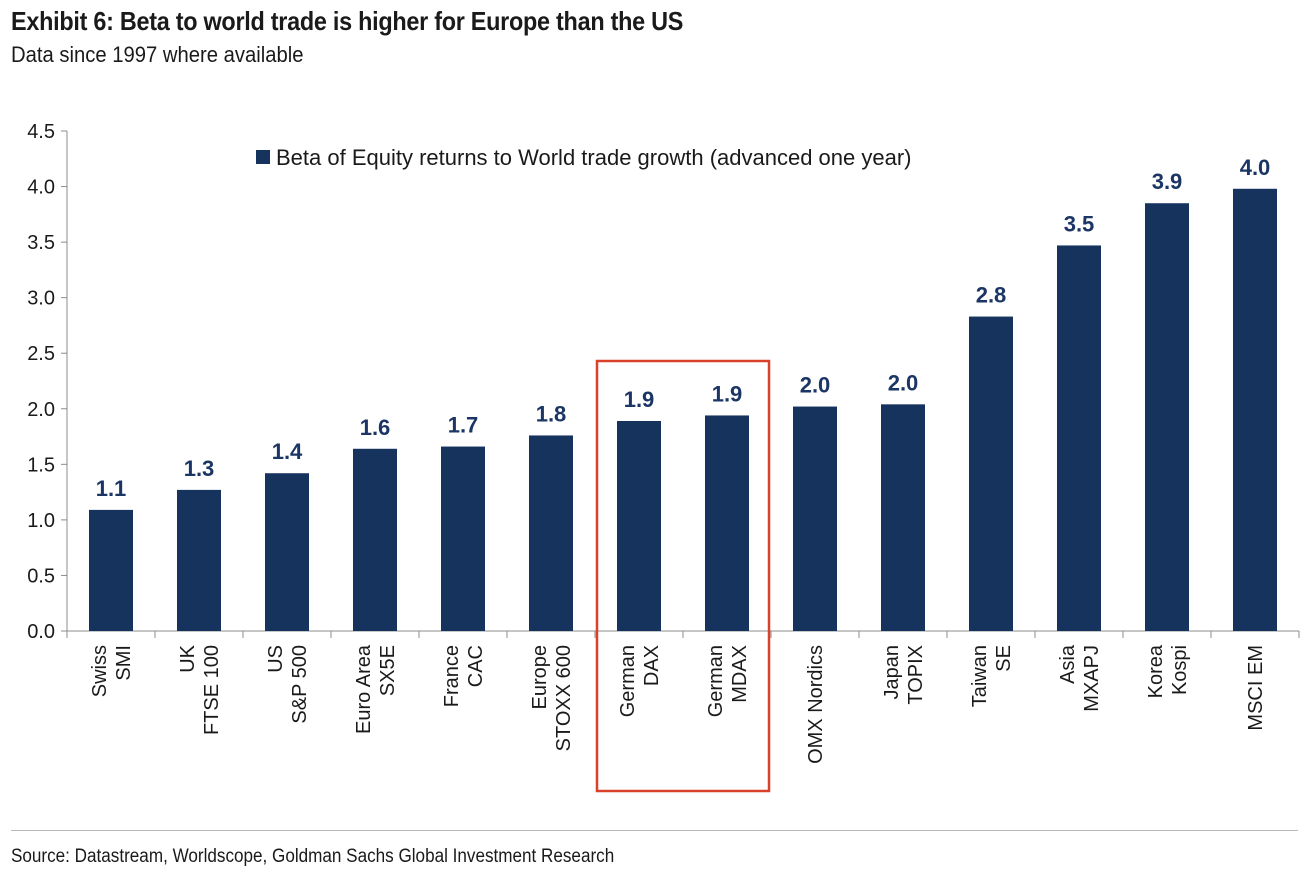 Image resolution: width=1305 pixels, height=876 pixels. I want to click on footer-divider, so click(654, 830).